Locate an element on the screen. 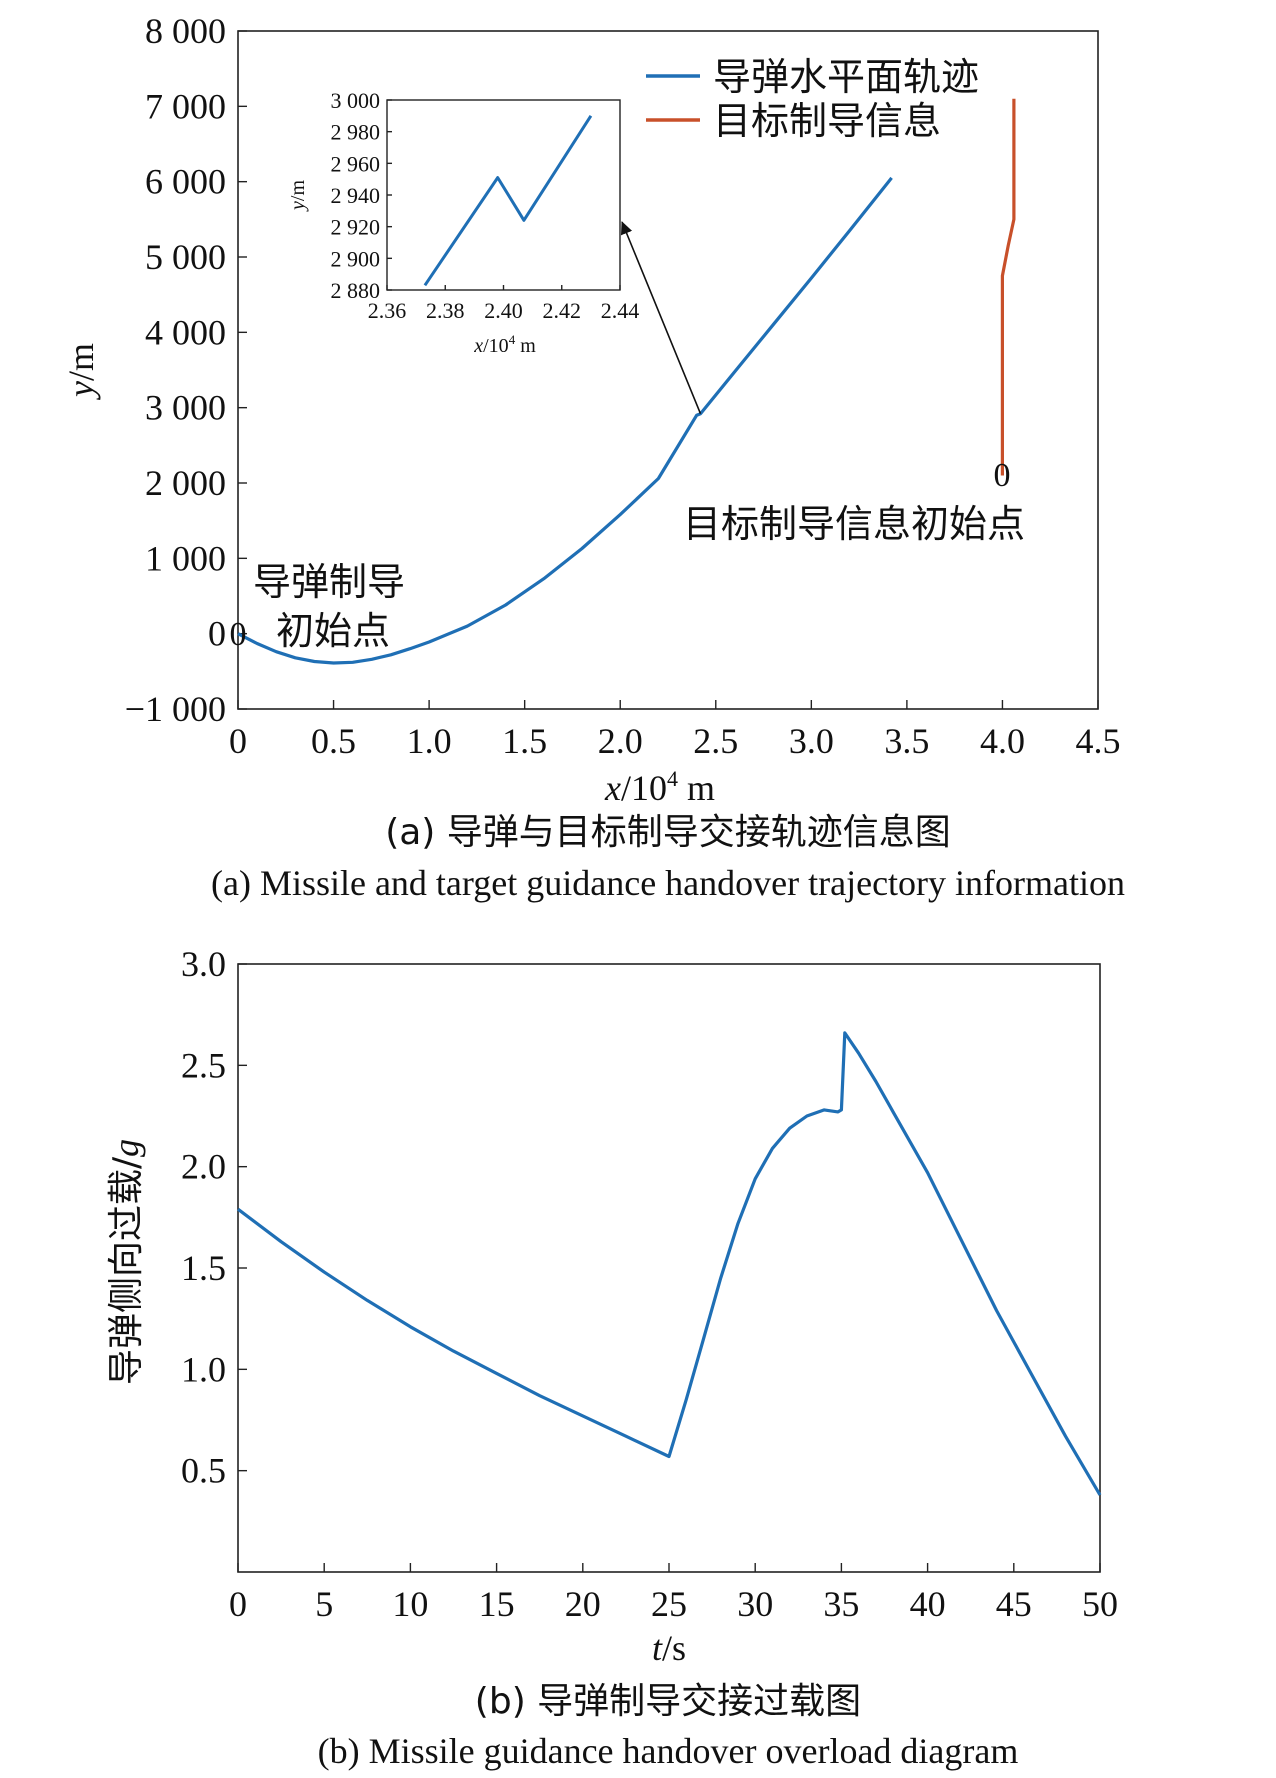 This screenshot has width=1276, height=1778. chart-b-y-ticks: 0.5 1.0 1.5 2.0 2.5 3.0 is located at coordinates (214, 1217).